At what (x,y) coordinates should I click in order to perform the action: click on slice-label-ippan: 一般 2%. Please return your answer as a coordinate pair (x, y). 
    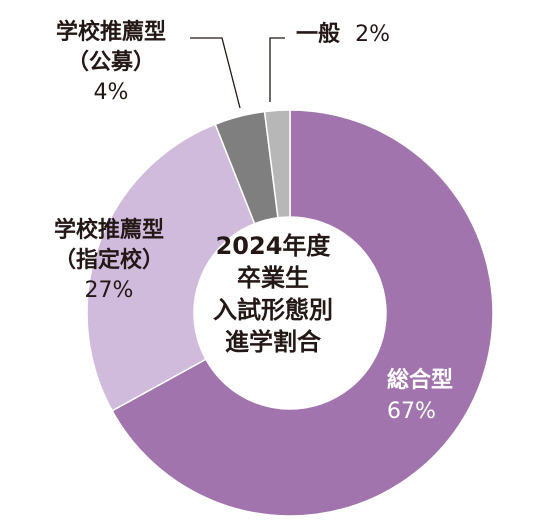
    Looking at the image, I should click on (343, 35).